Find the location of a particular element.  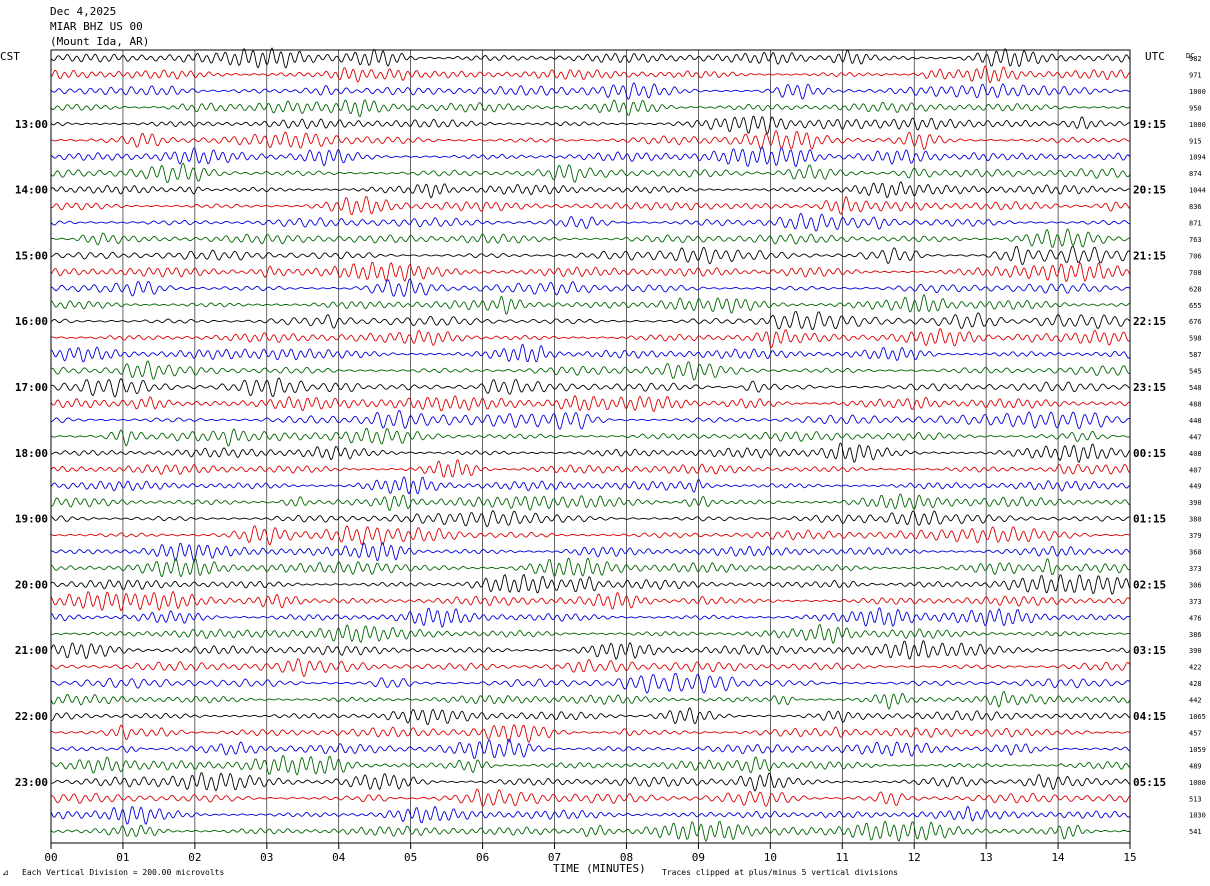

dc-offset-value: 442 is located at coordinates (1195, 701).